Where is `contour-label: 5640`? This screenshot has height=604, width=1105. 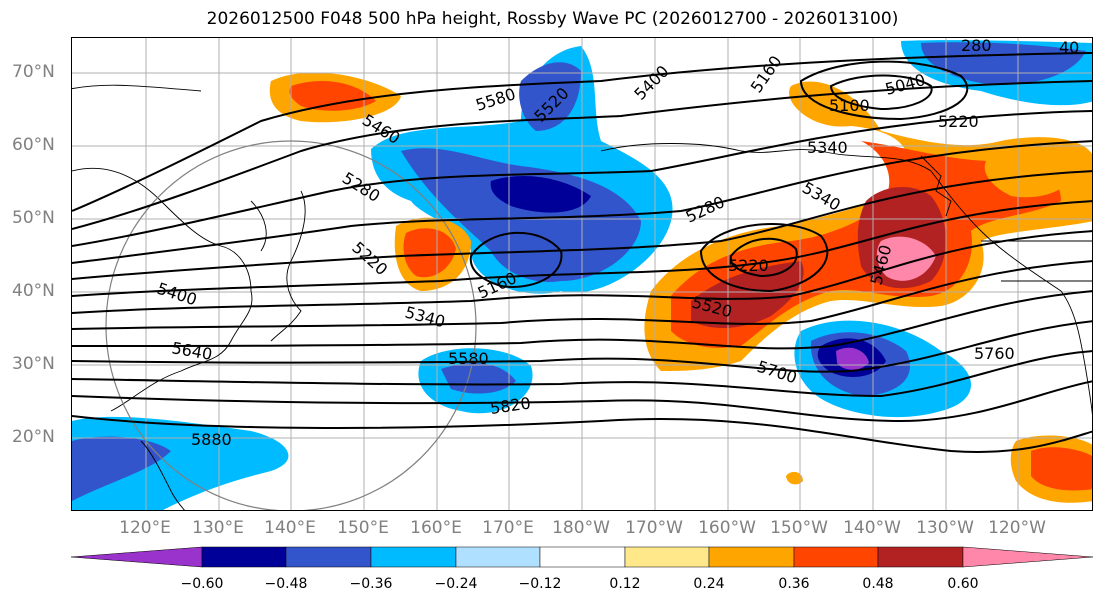 contour-label: 5640 is located at coordinates (191, 351).